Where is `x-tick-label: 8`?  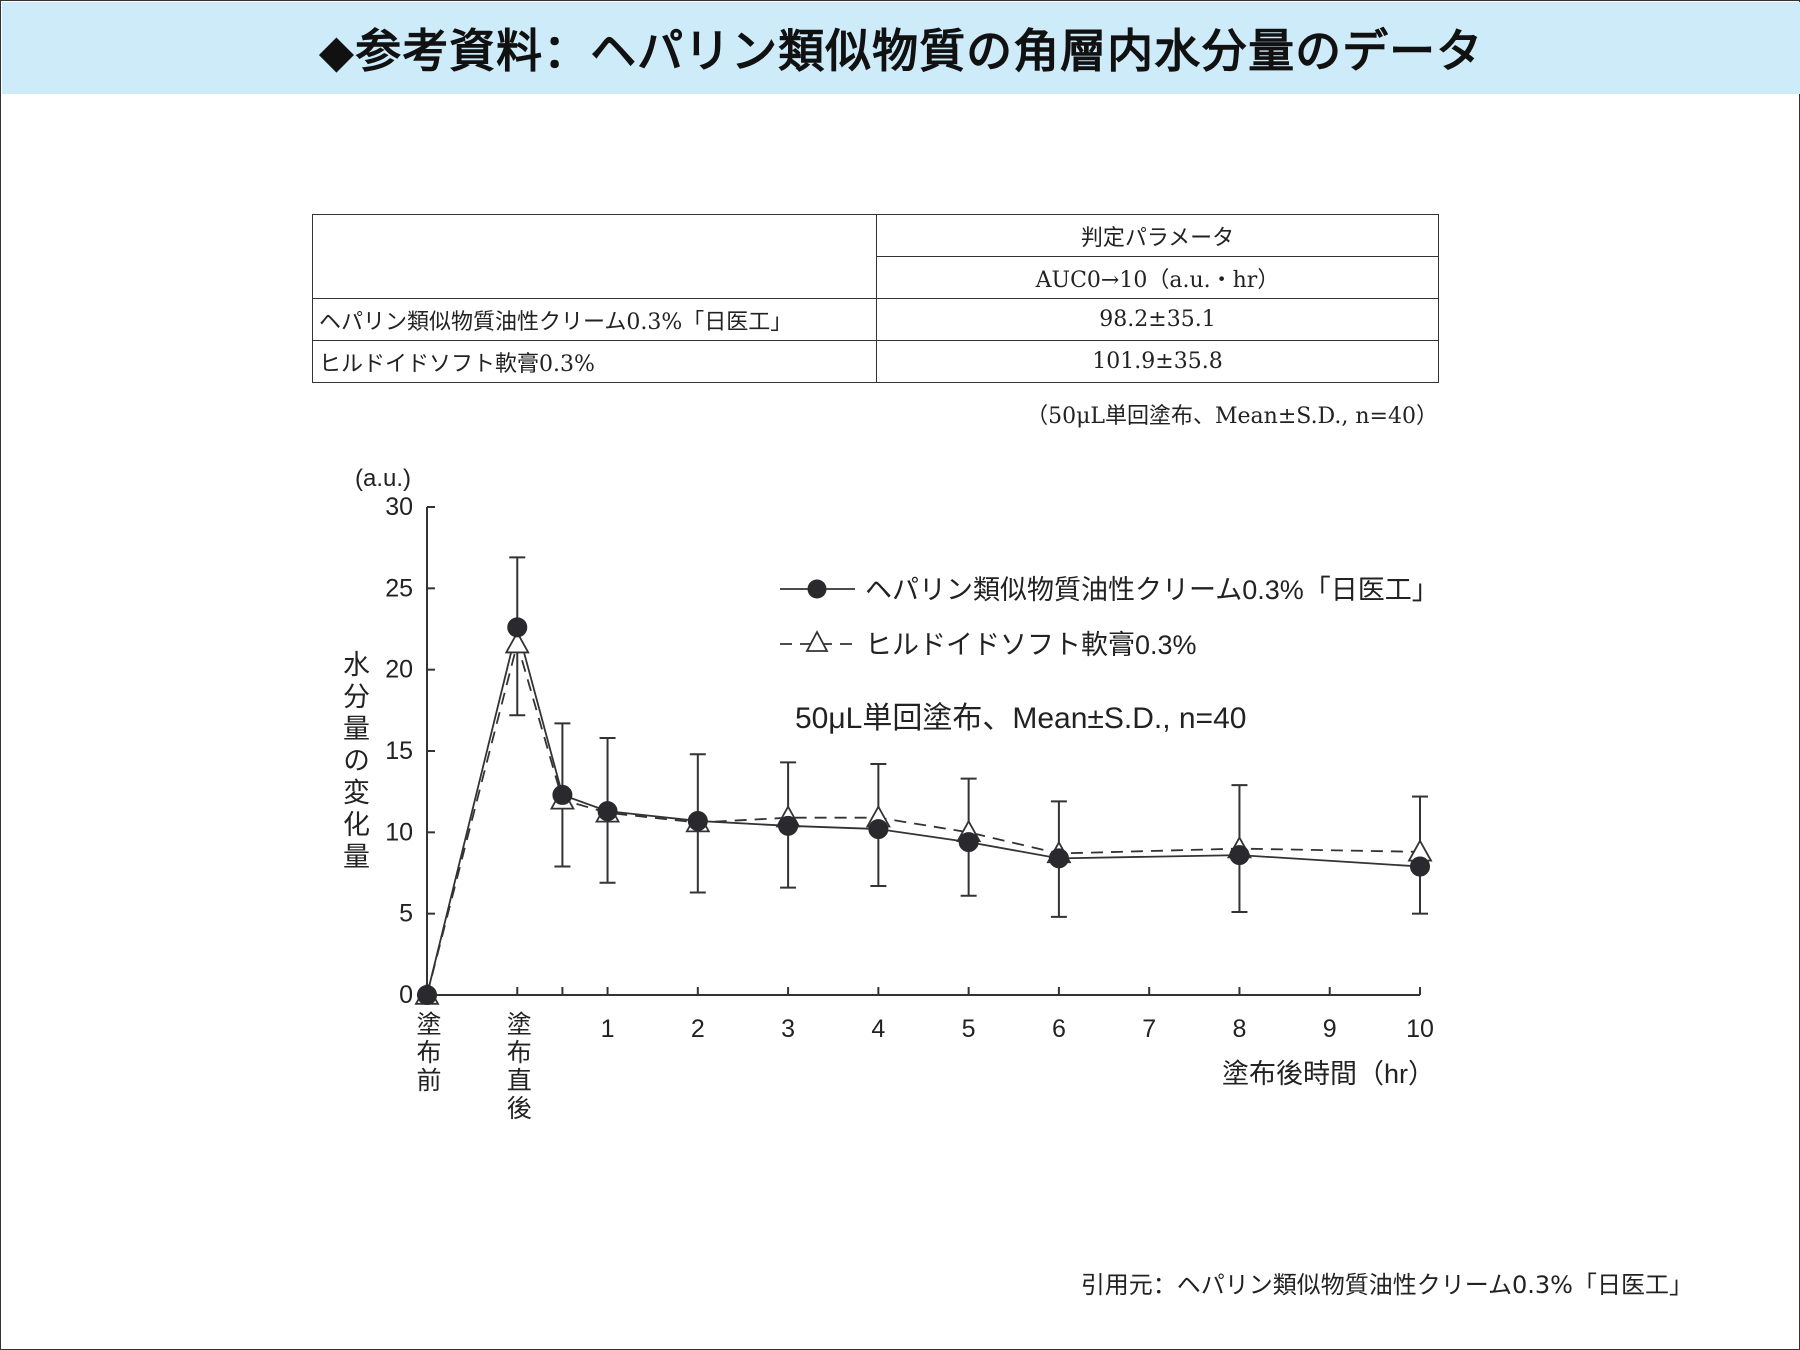 x-tick-label: 8 is located at coordinates (1240, 1029).